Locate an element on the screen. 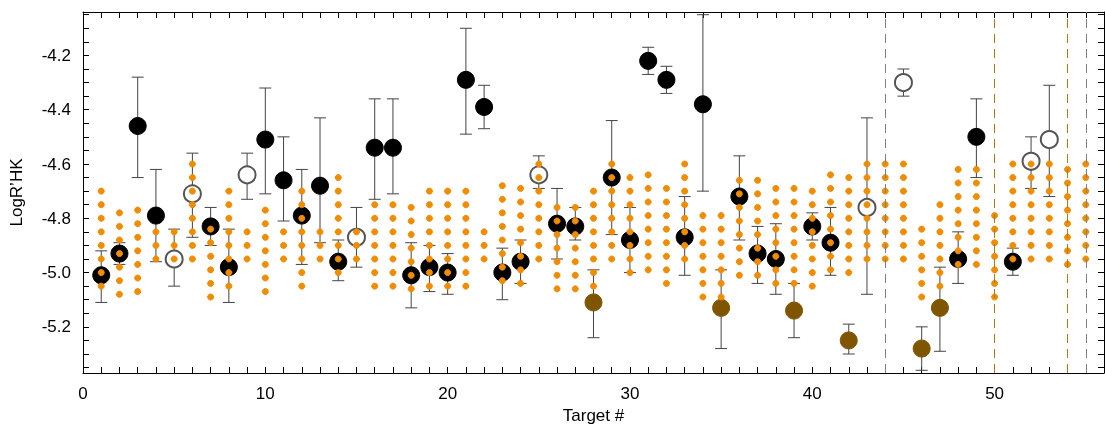 This screenshot has height=432, width=1105. x-axis-title: Target # is located at coordinates (593, 415).